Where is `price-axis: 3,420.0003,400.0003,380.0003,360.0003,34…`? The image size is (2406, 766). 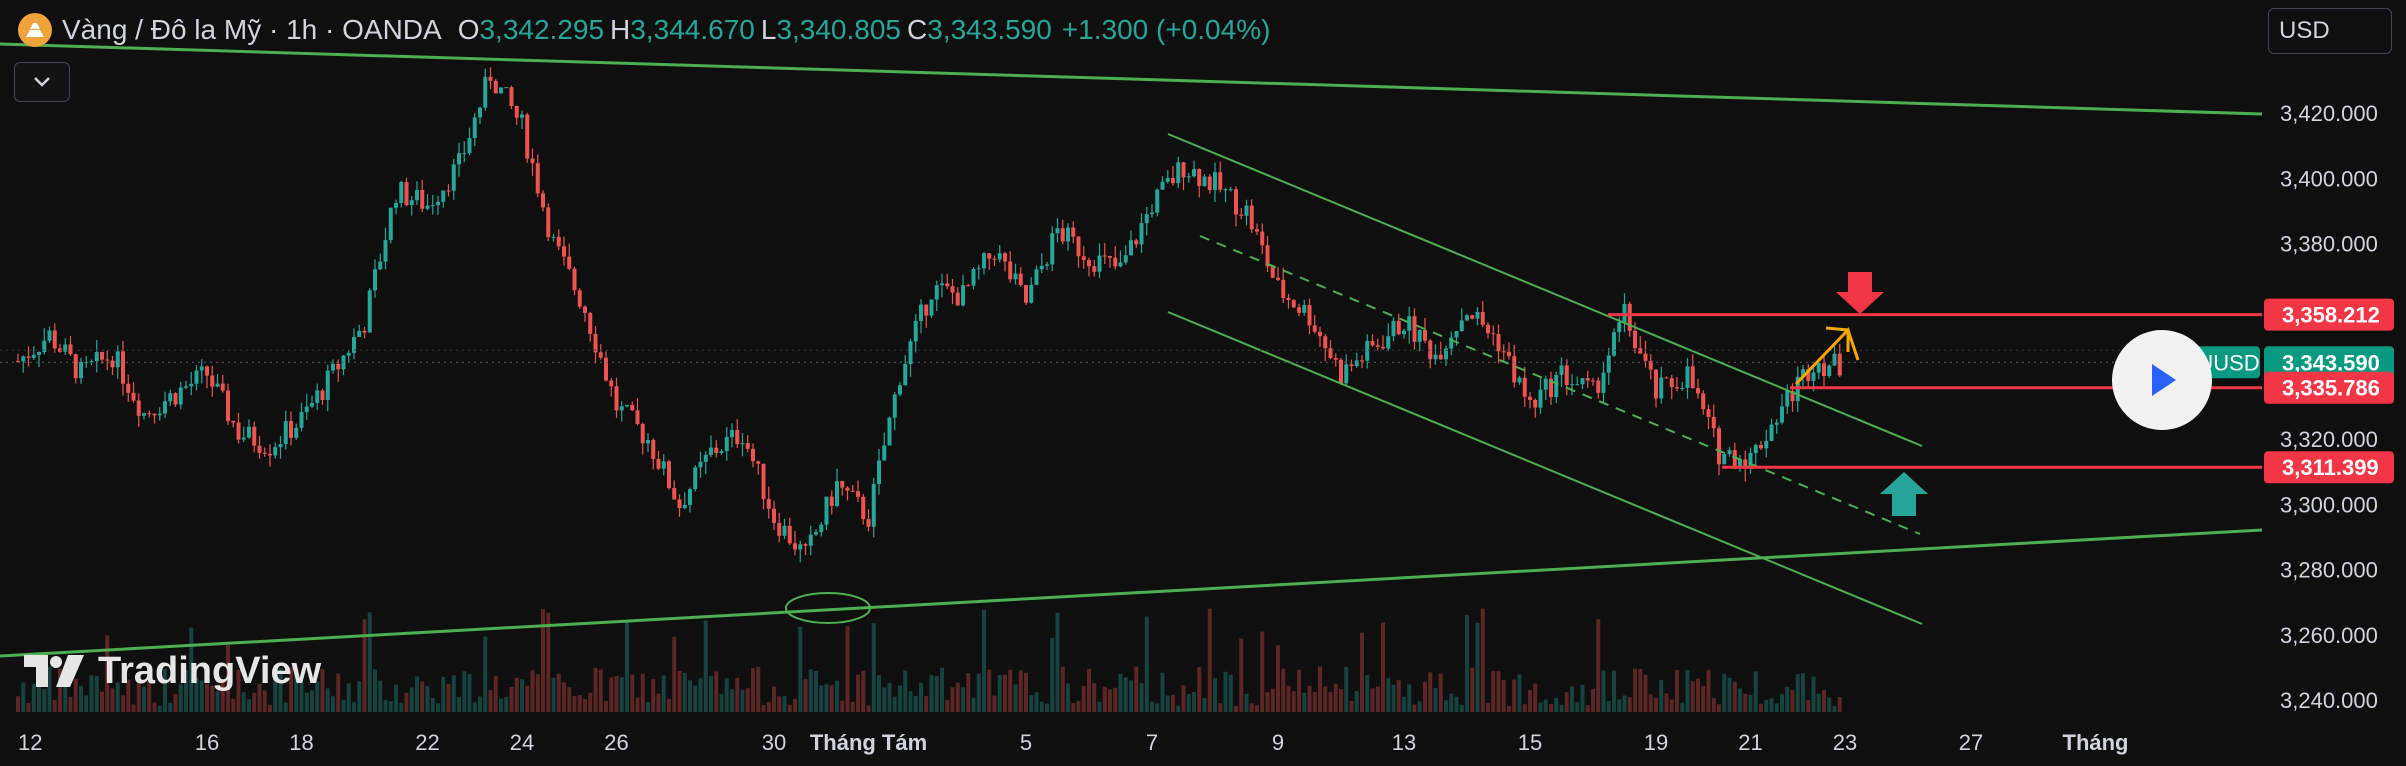
price-axis: 3,420.0003,400.0003,380.0003,360.0003,34… is located at coordinates (2329, 407).